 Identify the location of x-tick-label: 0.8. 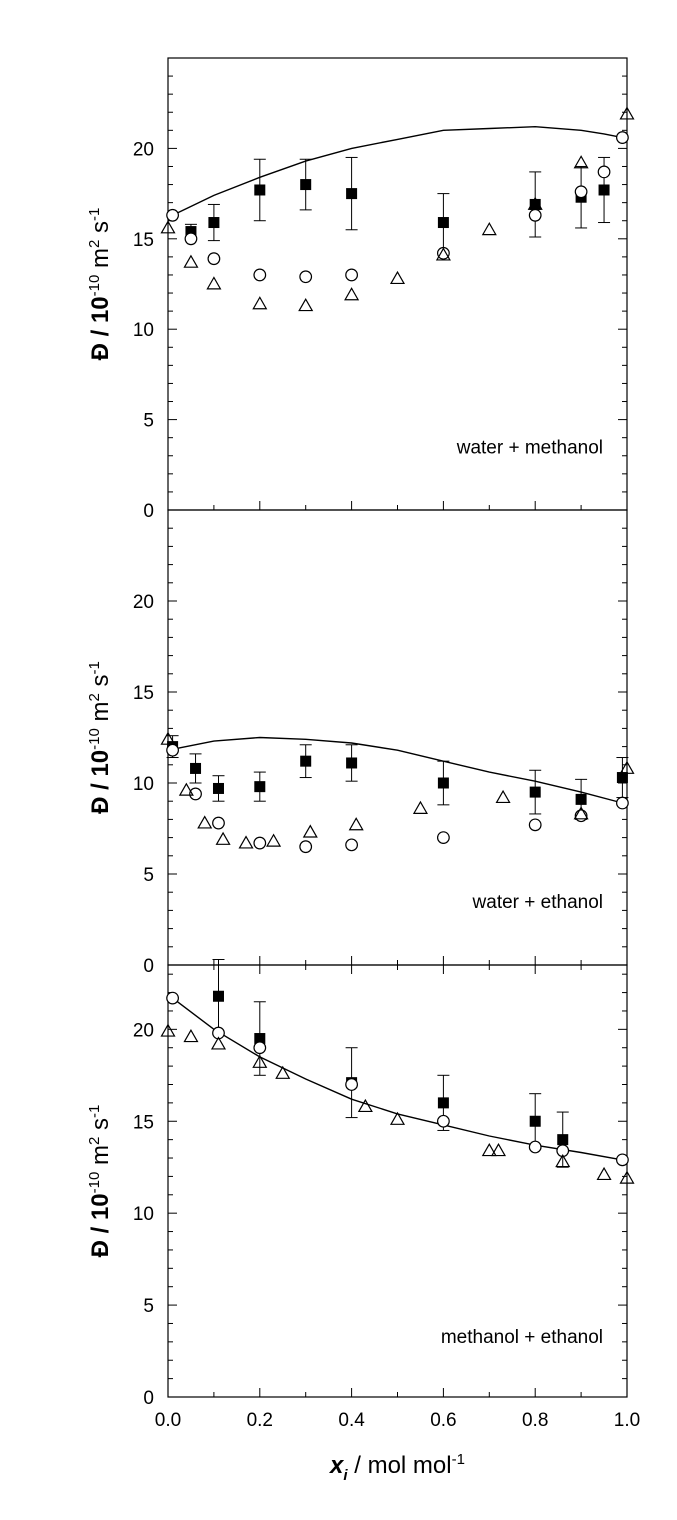
(535, 1420).